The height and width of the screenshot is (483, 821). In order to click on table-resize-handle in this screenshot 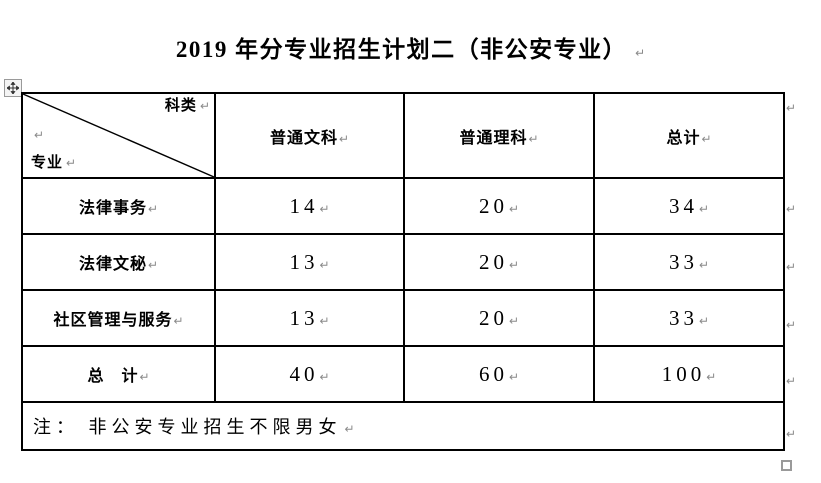, I will do `click(786, 465)`.